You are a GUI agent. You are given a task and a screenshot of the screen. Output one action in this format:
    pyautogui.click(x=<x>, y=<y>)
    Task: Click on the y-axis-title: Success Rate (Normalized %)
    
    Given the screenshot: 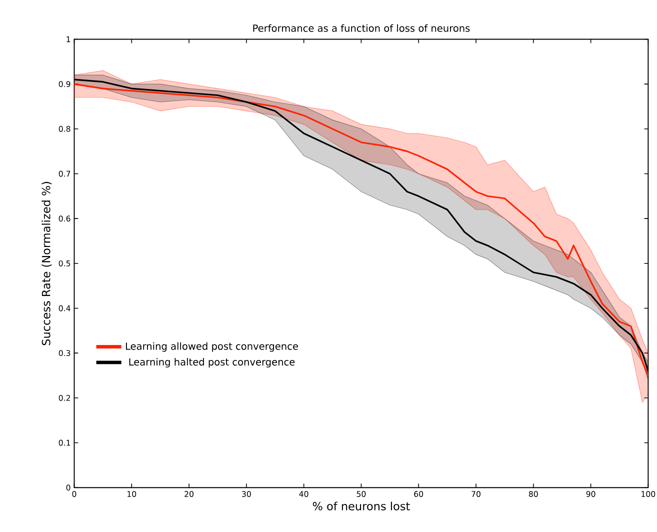 What is the action you would take?
    pyautogui.click(x=47, y=264)
    